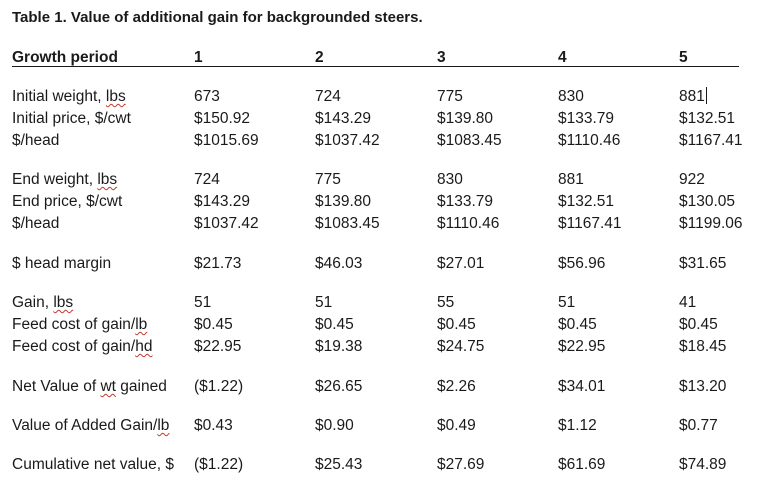  I want to click on cell-value: $0.90, so click(334, 425).